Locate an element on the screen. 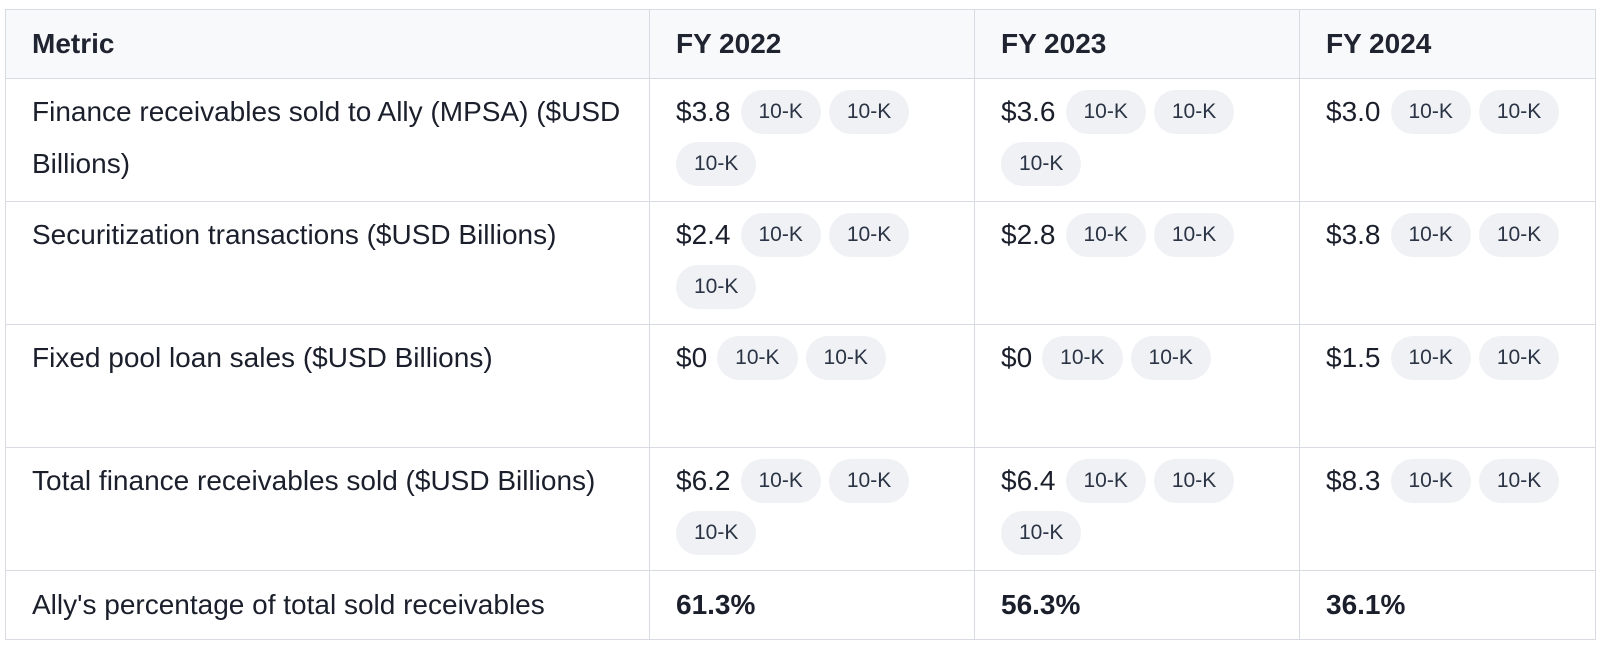 Image resolution: width=1600 pixels, height=664 pixels. value-cell: $6.4 10-K 10-K 10-K is located at coordinates (1137, 509).